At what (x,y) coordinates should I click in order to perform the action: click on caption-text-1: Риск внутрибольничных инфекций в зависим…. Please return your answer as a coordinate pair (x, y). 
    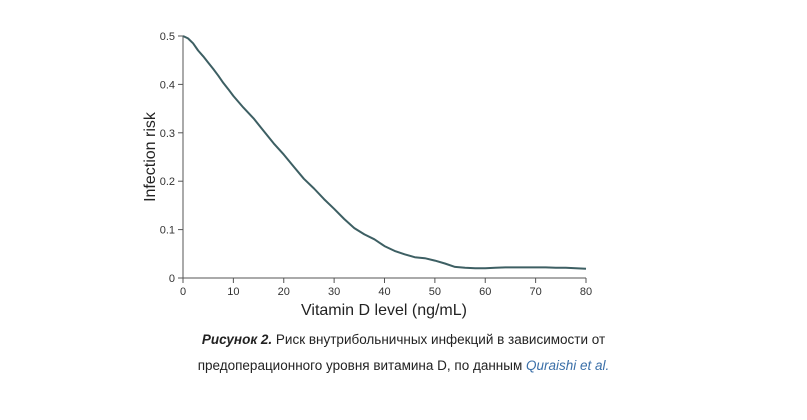
    Looking at the image, I should click on (439, 339).